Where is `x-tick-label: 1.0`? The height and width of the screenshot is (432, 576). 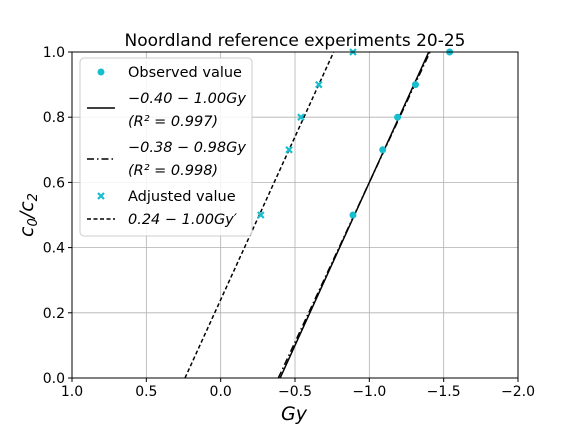 x-tick-label: 1.0 is located at coordinates (72, 392).